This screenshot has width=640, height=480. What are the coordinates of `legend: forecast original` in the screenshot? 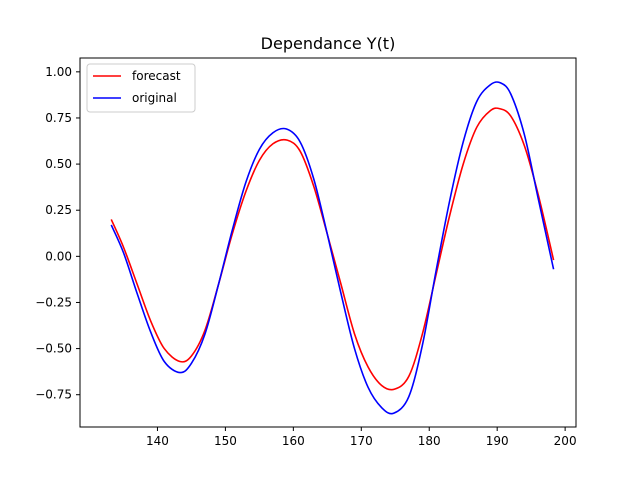 It's located at (141, 88).